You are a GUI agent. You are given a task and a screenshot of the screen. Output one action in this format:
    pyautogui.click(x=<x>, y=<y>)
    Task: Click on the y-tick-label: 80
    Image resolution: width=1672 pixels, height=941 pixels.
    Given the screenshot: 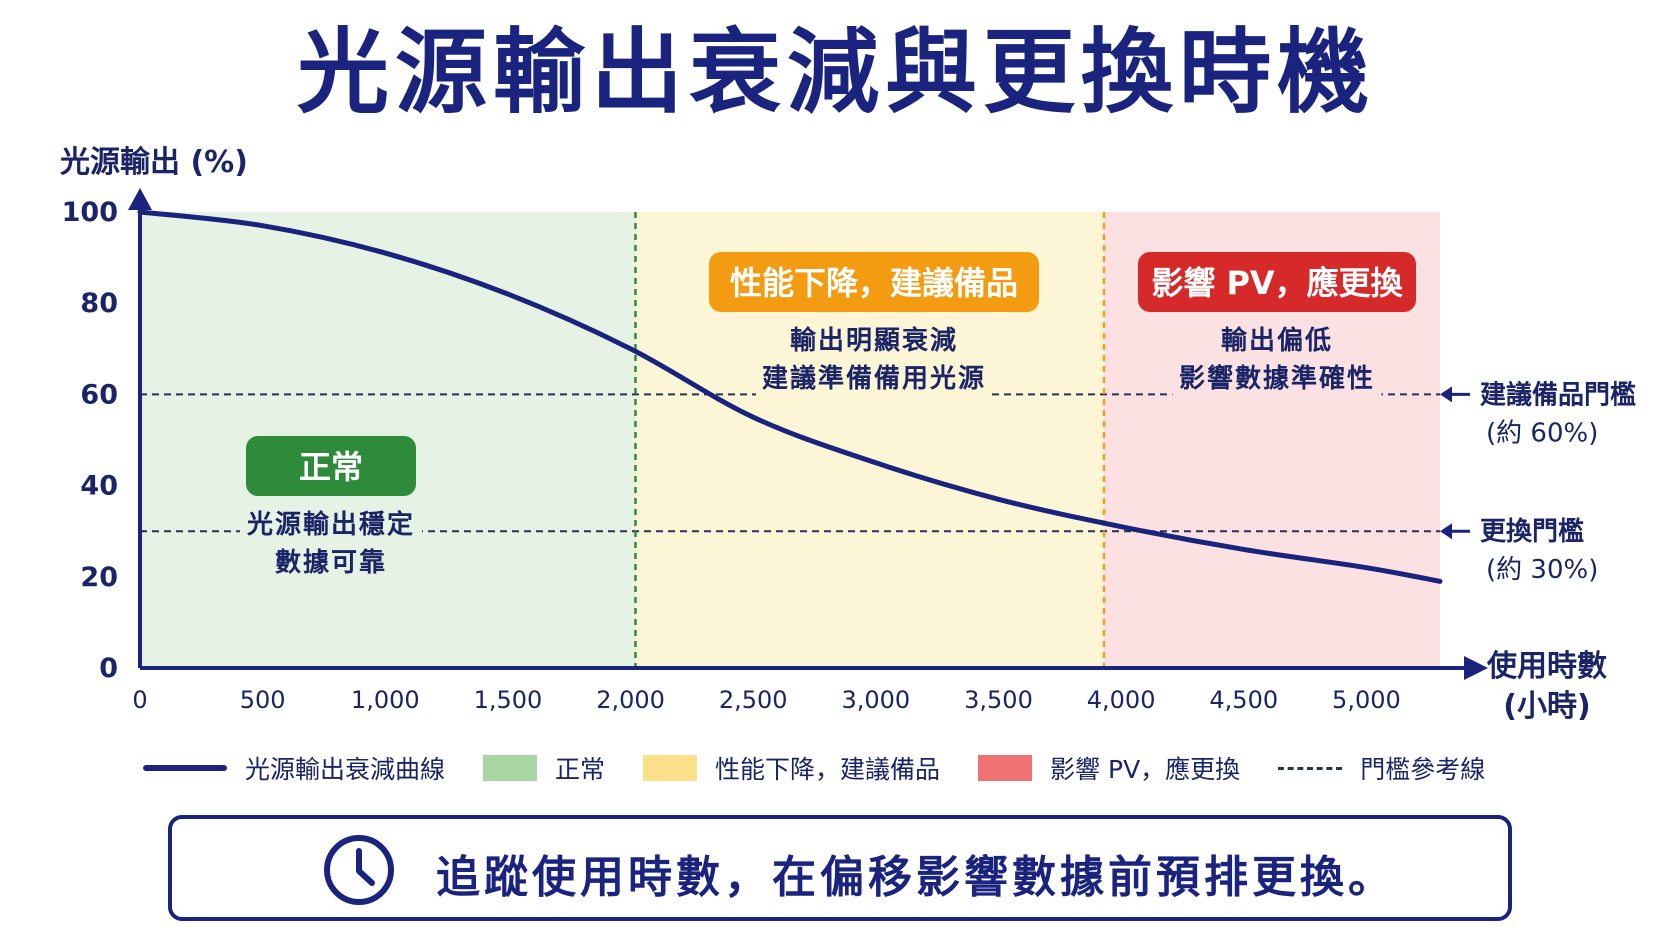 What is the action you would take?
    pyautogui.click(x=99, y=303)
    